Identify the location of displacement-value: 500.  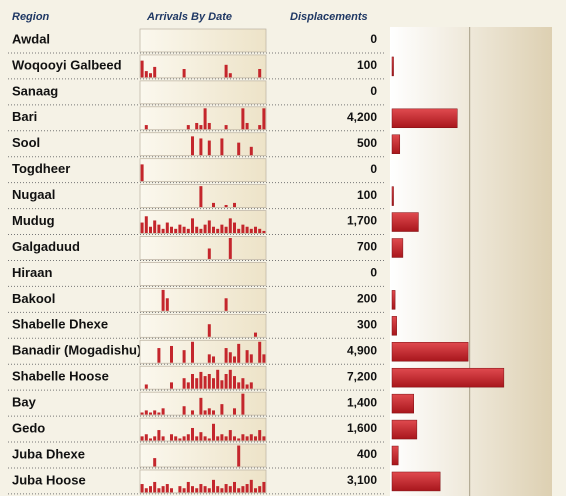
(367, 143).